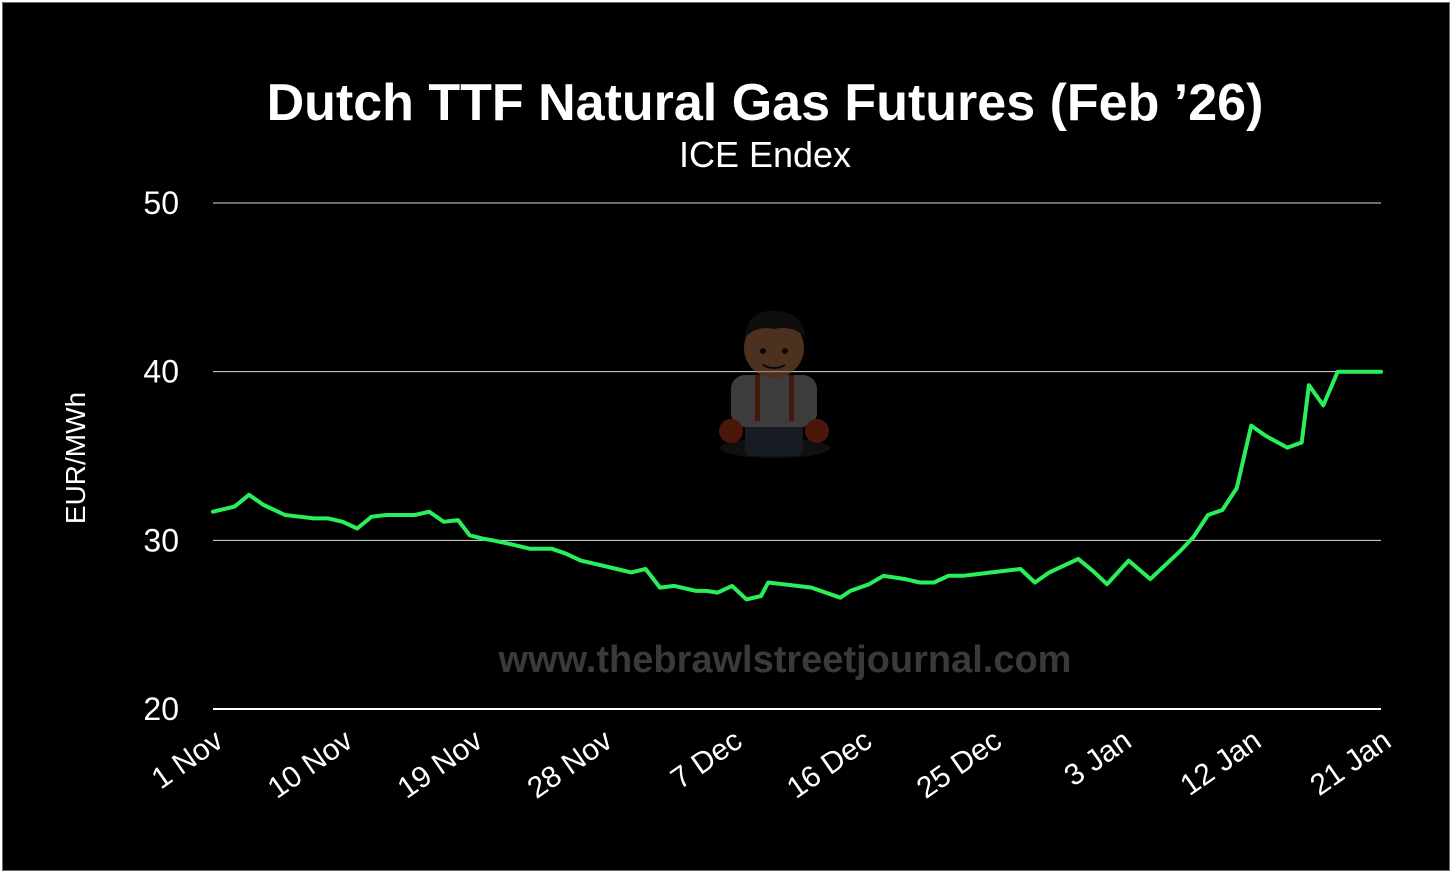 The width and height of the screenshot is (1456, 877). What do you see at coordinates (161, 709) in the screenshot?
I see `y-tick-label: 20` at bounding box center [161, 709].